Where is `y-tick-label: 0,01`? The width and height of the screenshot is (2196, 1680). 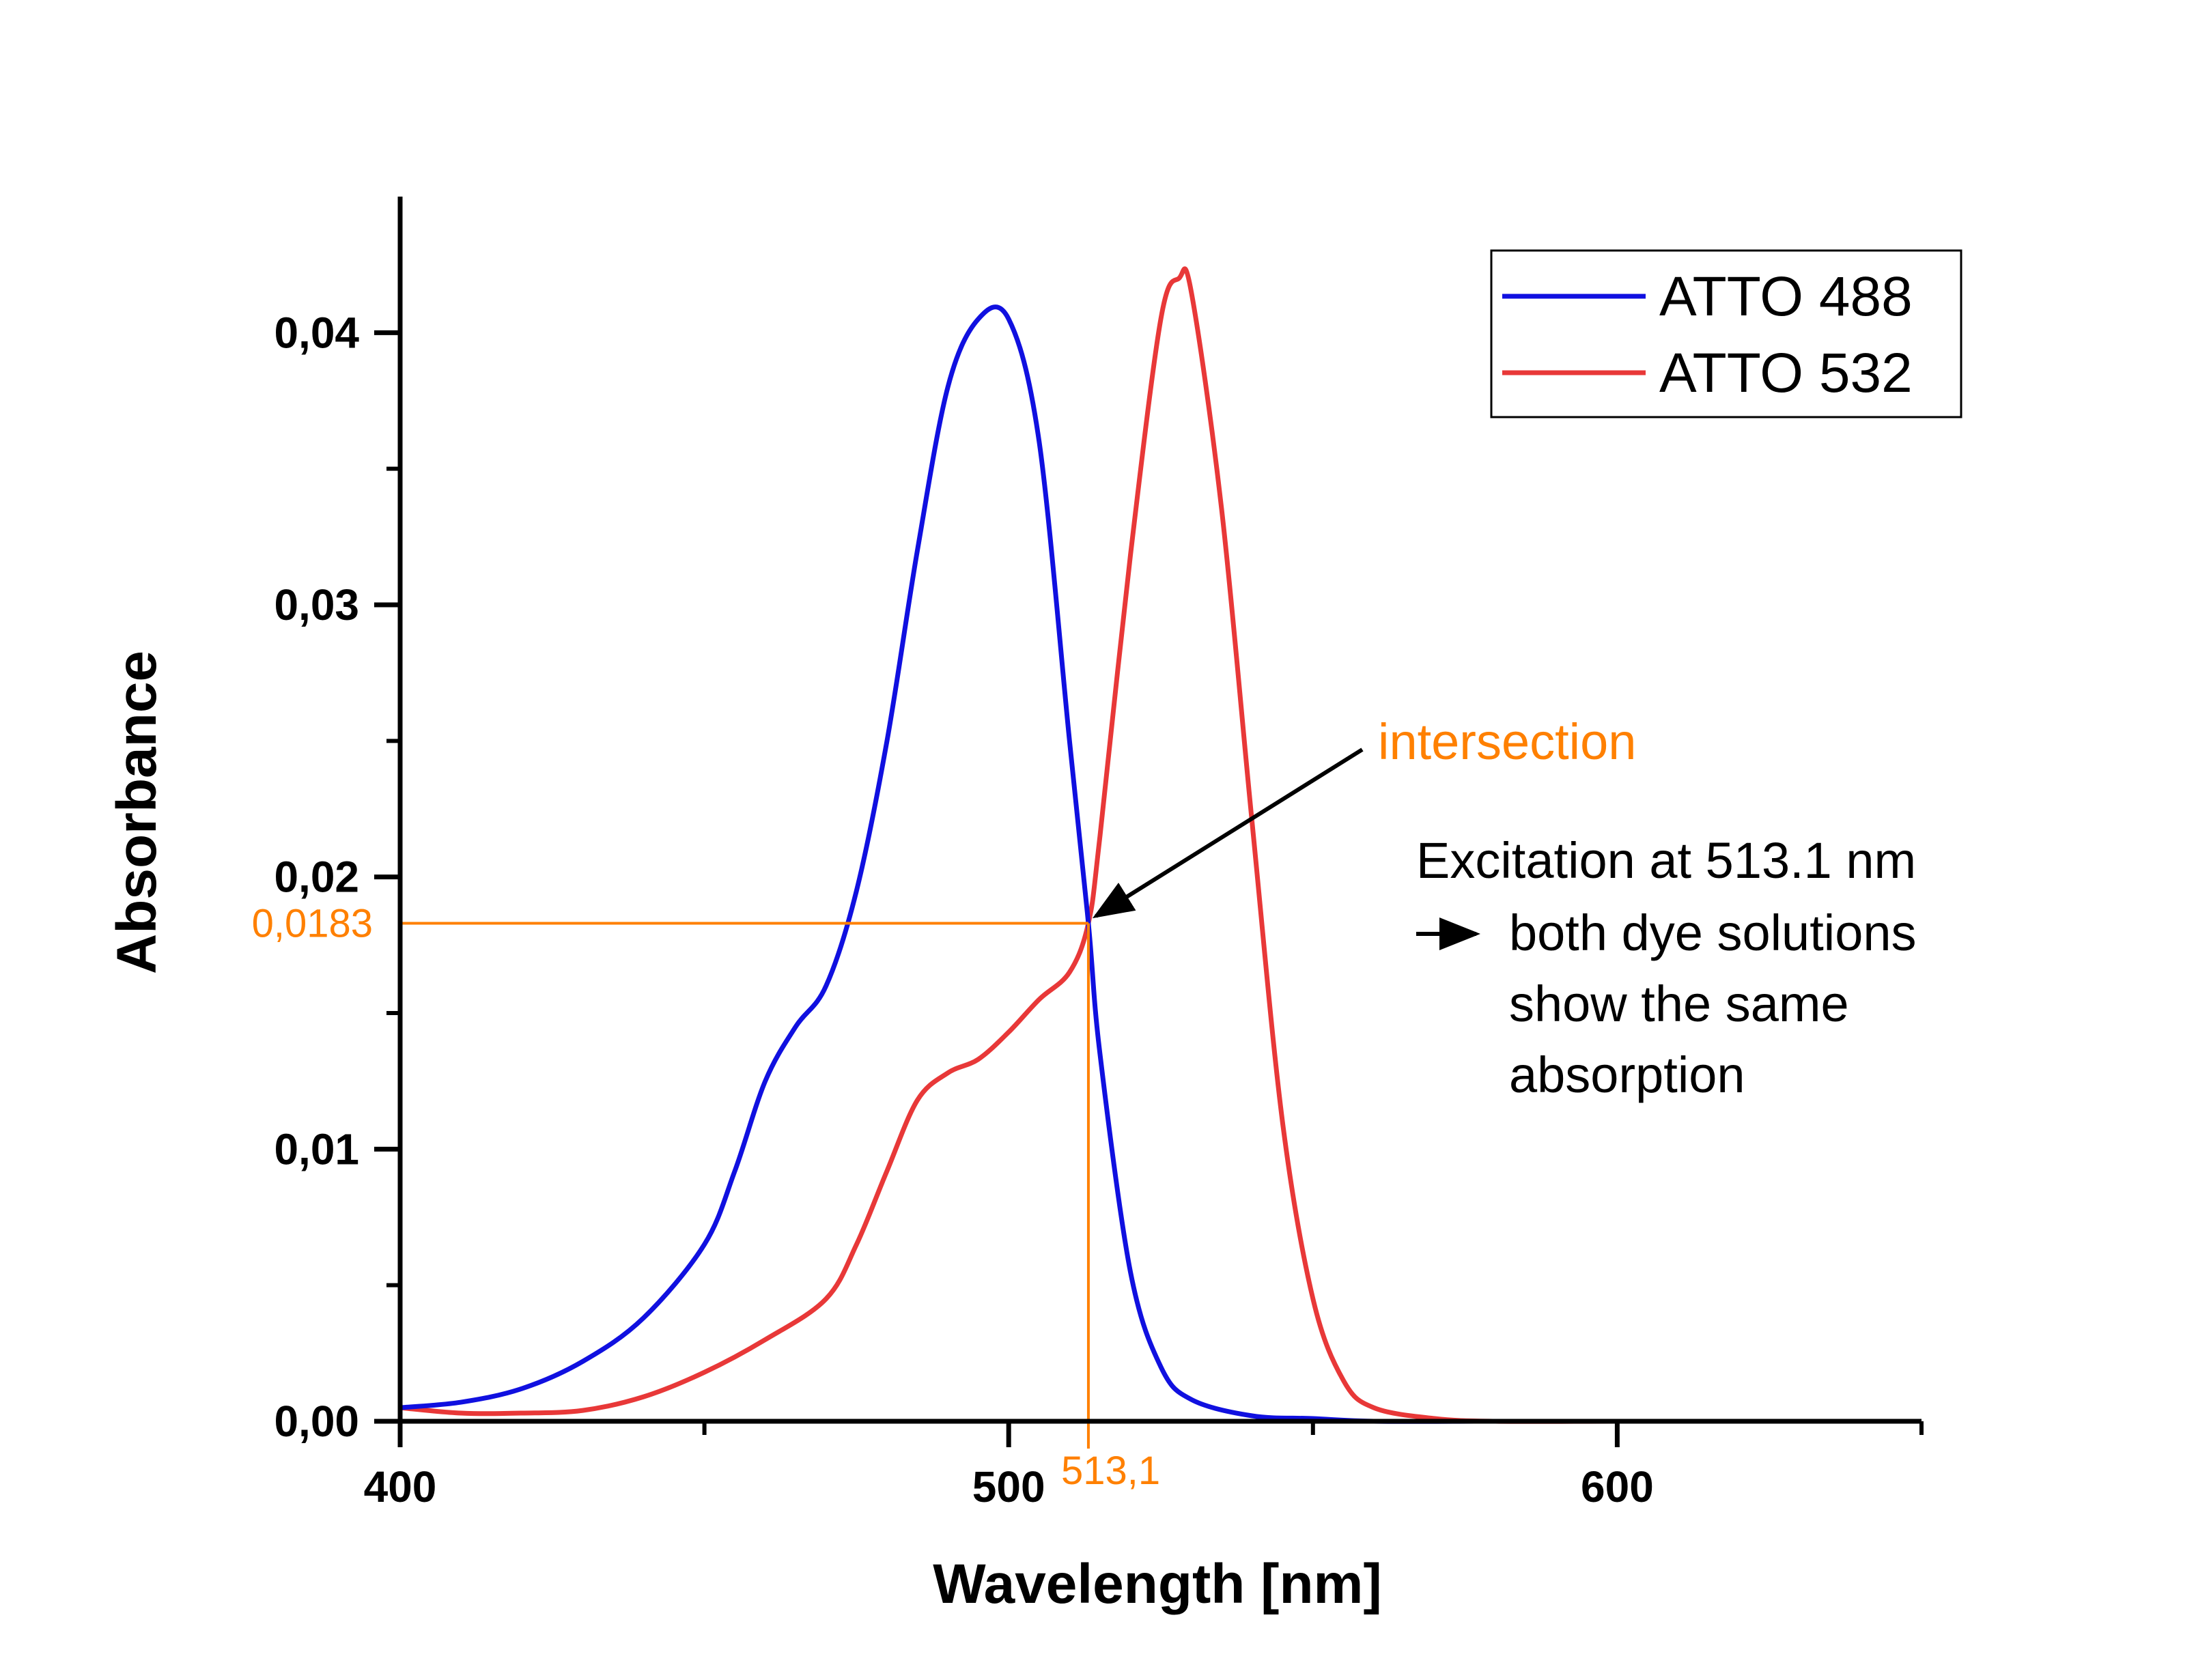
y-tick-label: 0,01 is located at coordinates (316, 1148).